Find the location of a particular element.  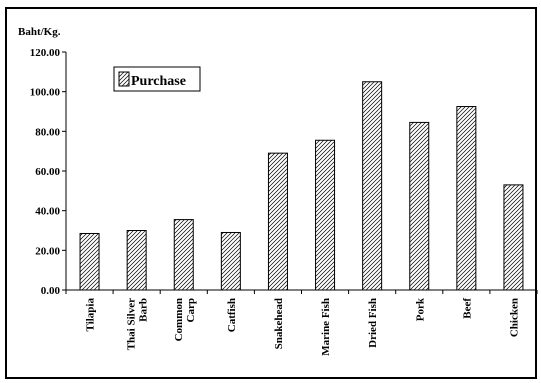

y-tick-label: 40.00 is located at coordinates (47, 212).